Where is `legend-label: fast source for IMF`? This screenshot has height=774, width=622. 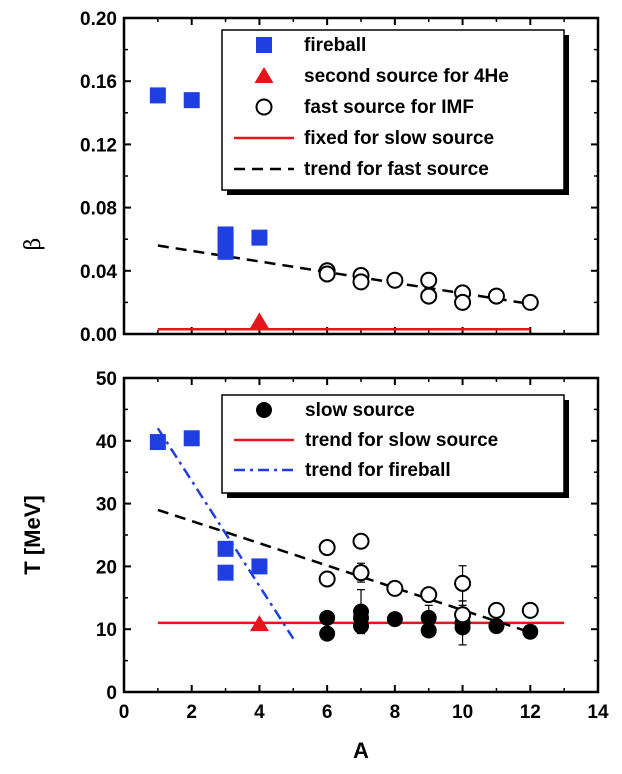
legend-label: fast source for IMF is located at coordinates (389, 107).